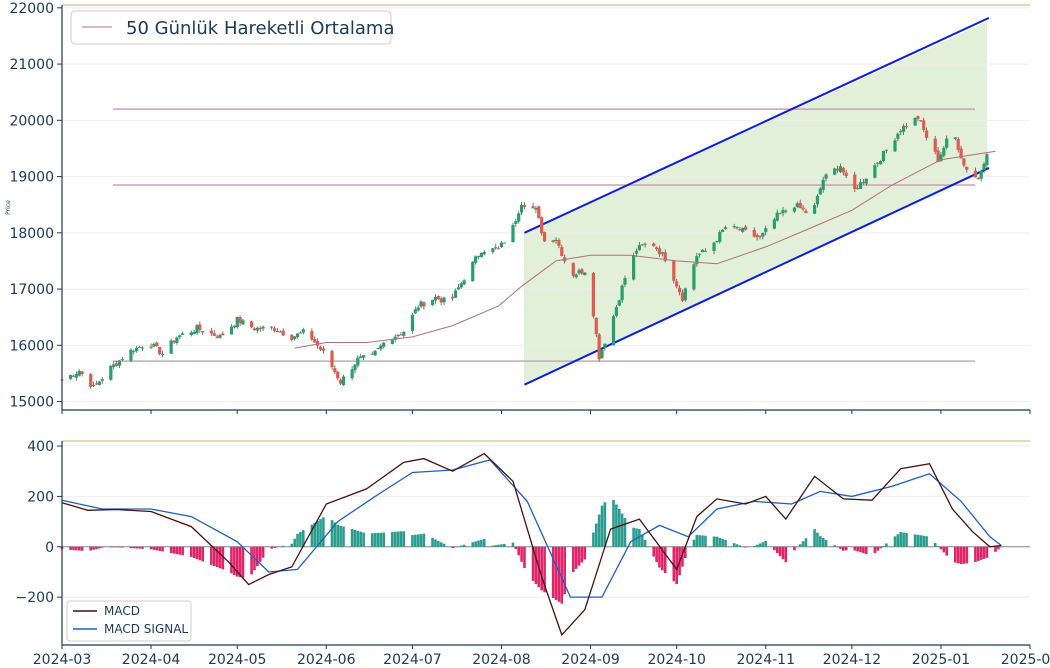 This screenshot has height=668, width=1050. I want to click on price-y-tick-label: 15000, so click(31, 403).